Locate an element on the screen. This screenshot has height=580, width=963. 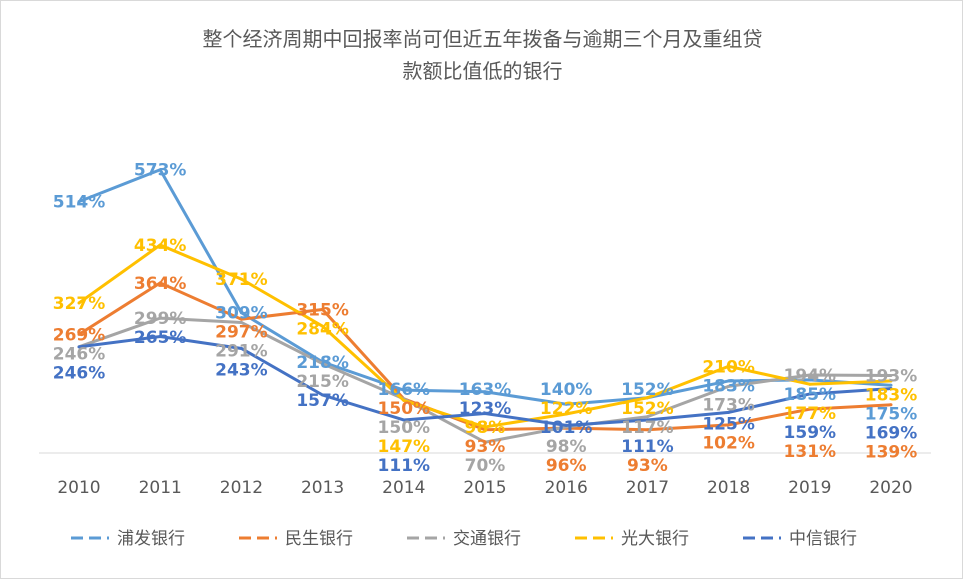
data-label: 434% is located at coordinates (160, 246).